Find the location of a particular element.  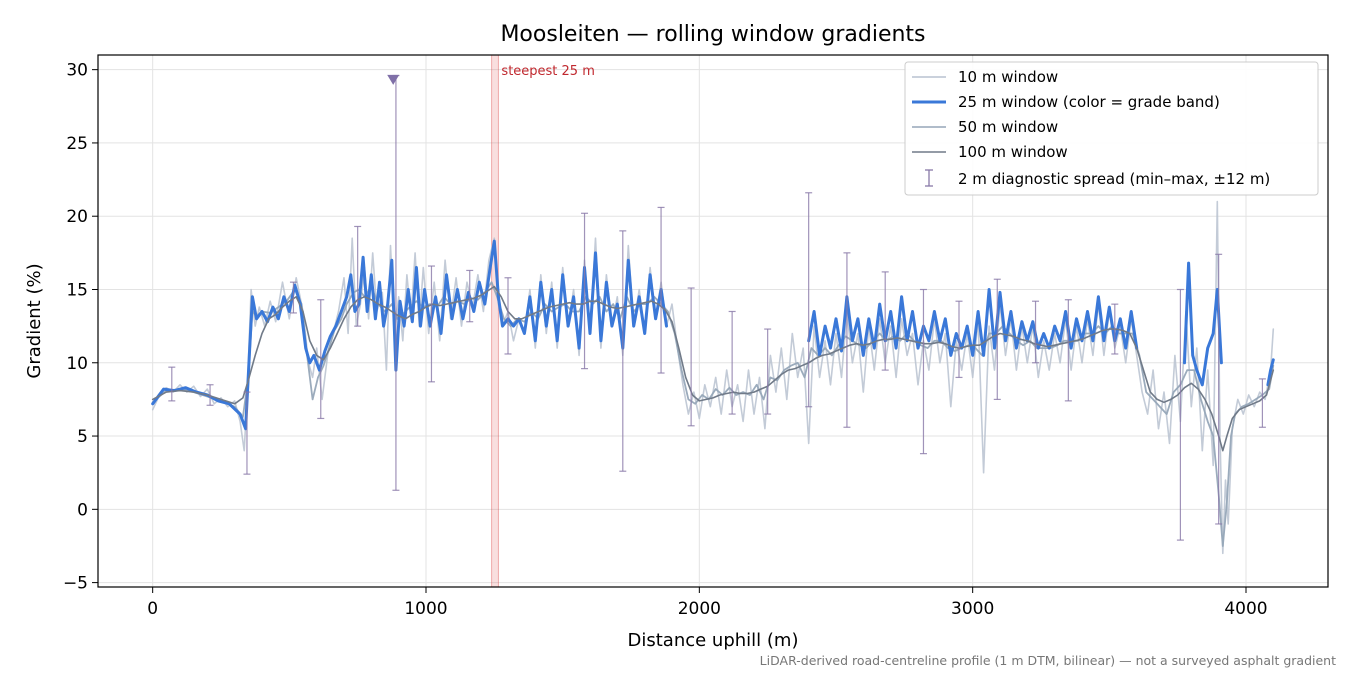

y-axis: −5 0 5 10 15 20 25 30 is located at coordinates (80, 327).